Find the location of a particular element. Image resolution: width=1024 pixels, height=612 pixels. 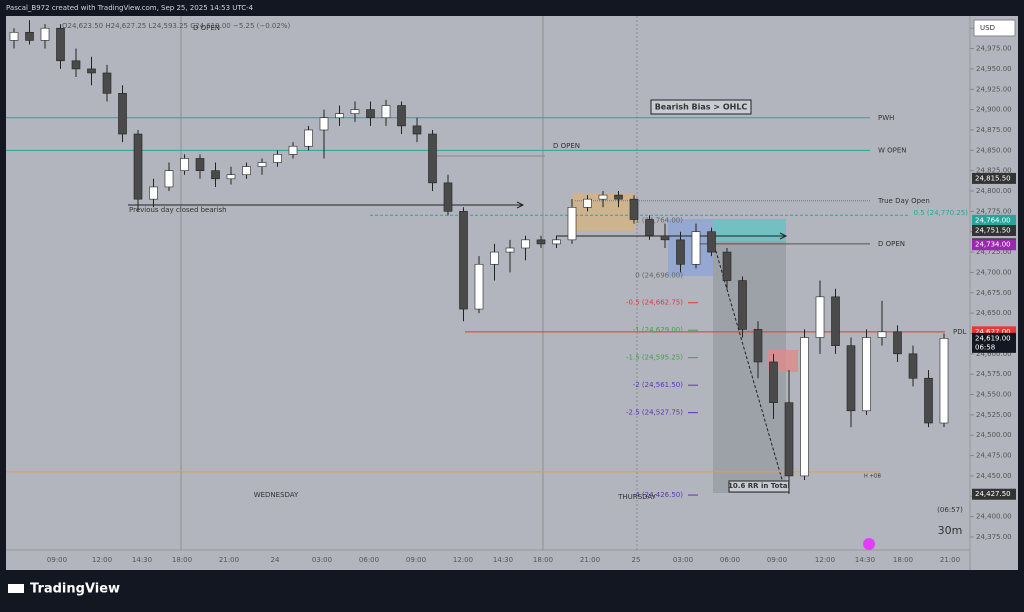

y-tick-label: 24,950.00 is located at coordinates (994, 69).